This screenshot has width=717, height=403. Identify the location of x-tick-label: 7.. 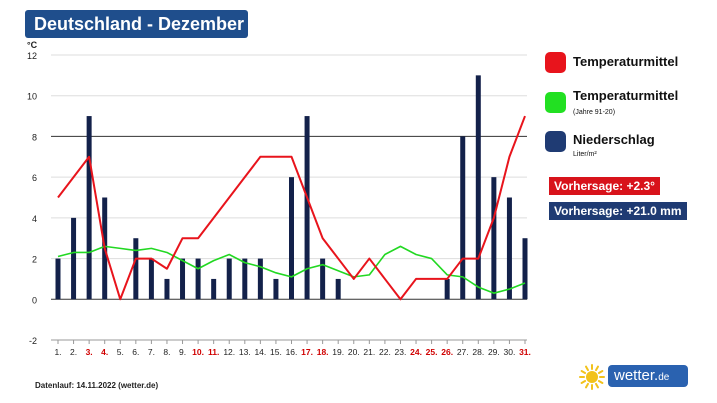
(151, 352).